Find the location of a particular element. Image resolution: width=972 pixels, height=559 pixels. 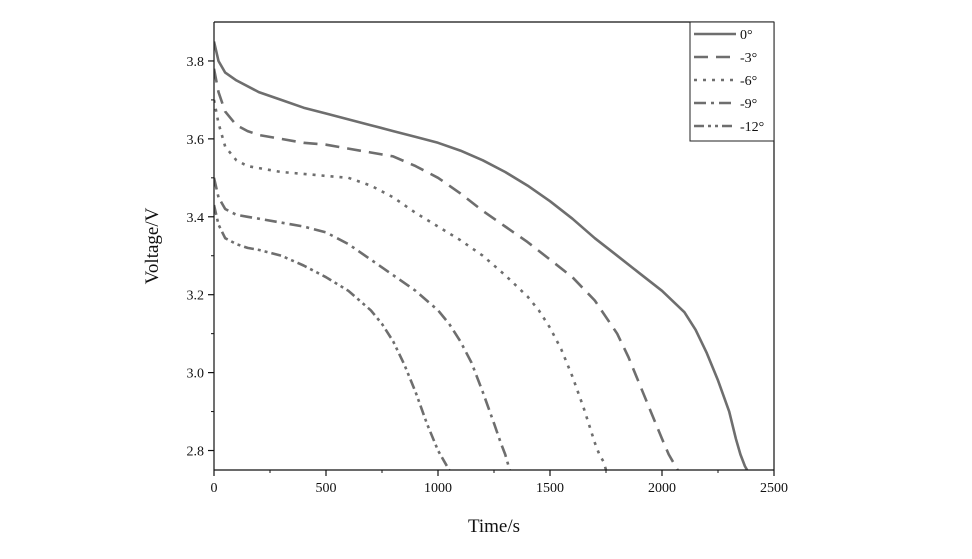

legend-label-2: -6° is located at coordinates (748, 81).